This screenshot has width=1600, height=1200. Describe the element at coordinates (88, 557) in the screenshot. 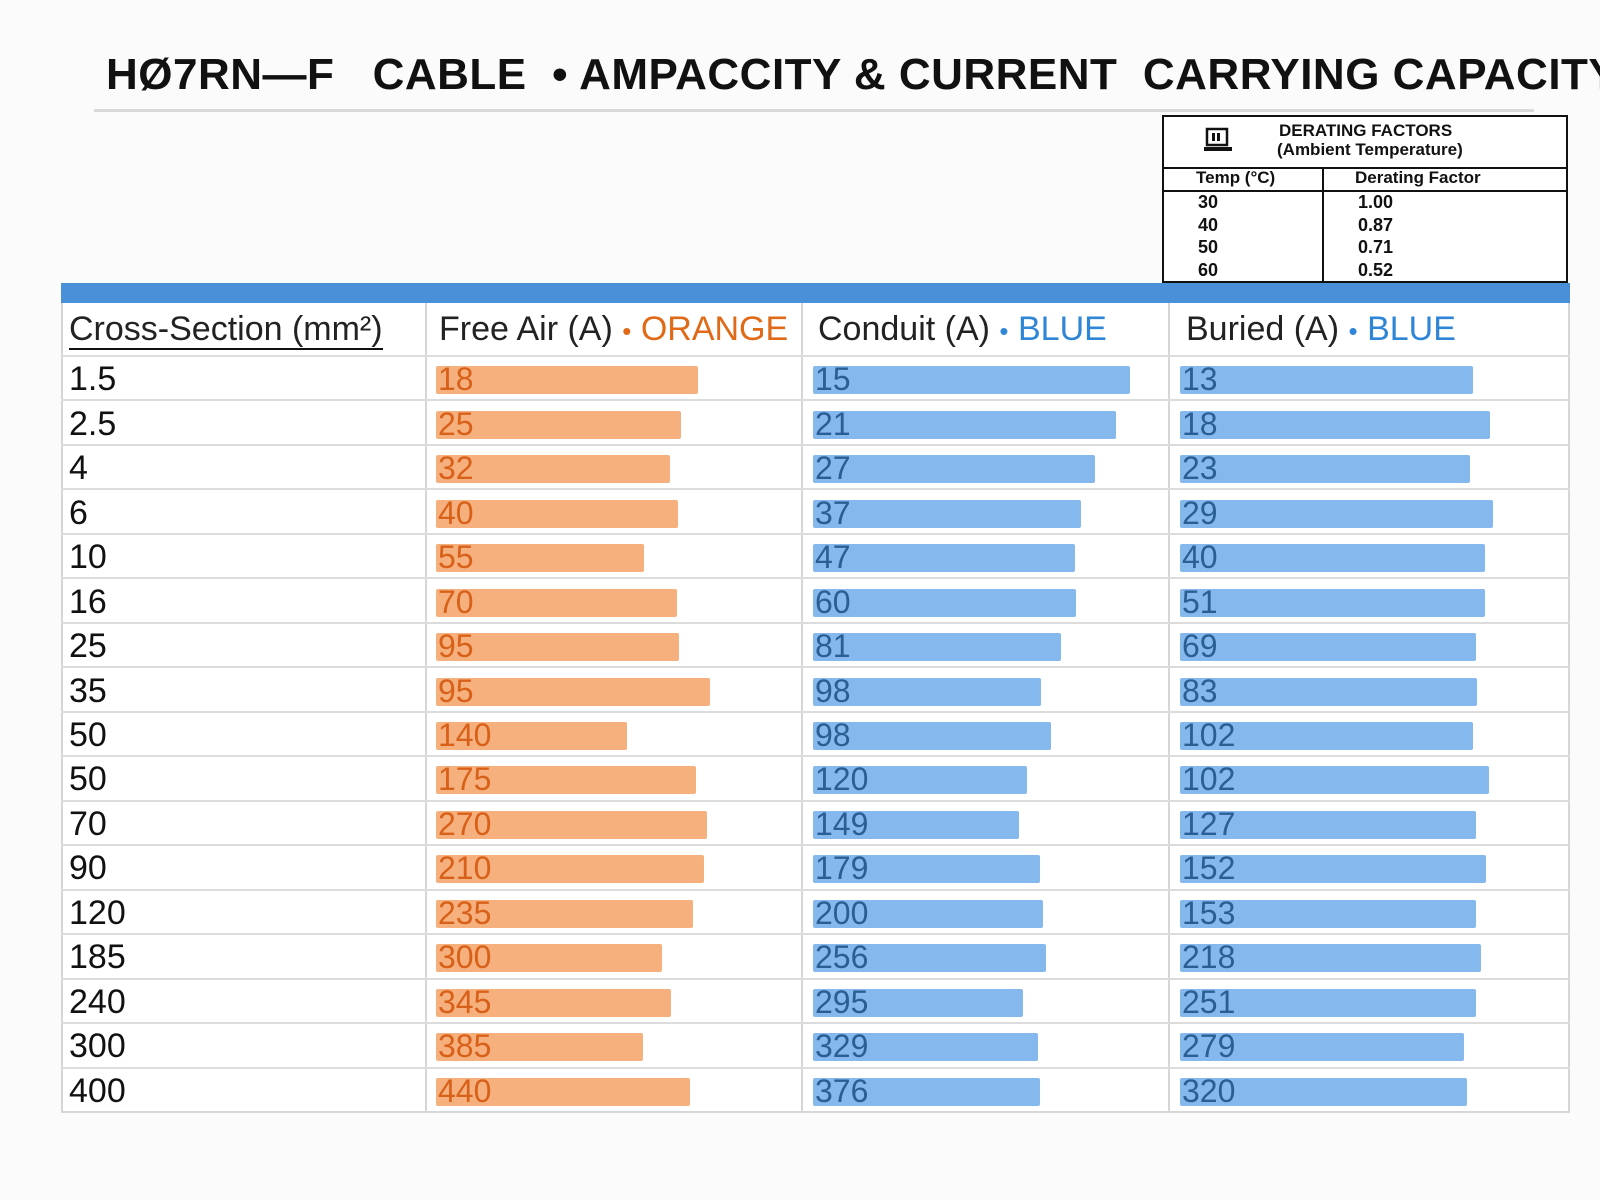

I see `cross-section-value: 10` at that location.